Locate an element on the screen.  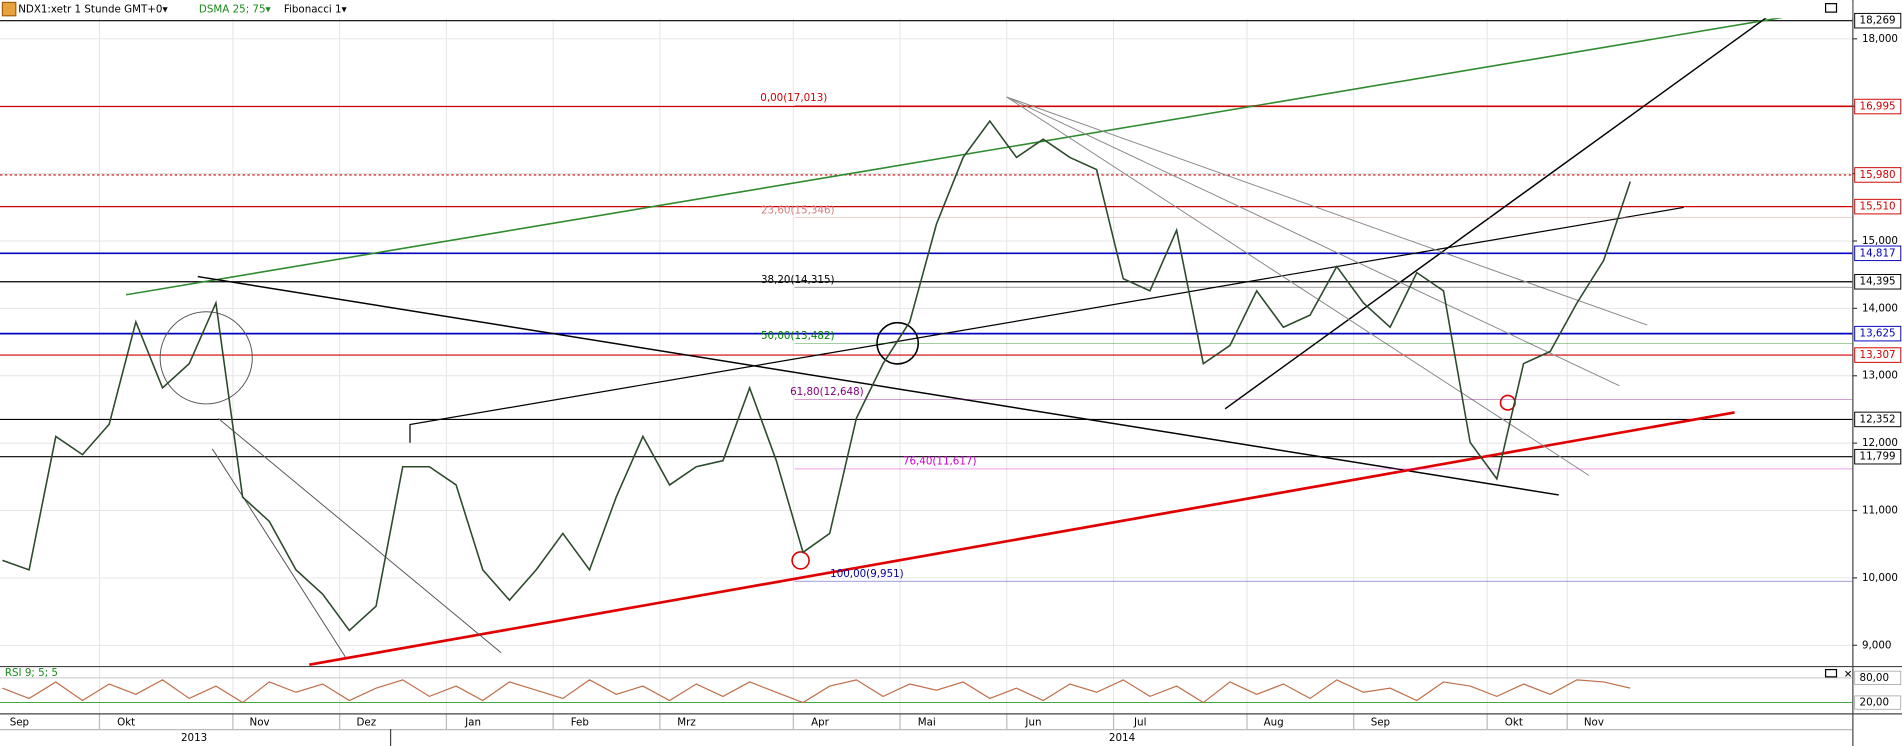
x-tick-label: Apr is located at coordinates (820, 722).